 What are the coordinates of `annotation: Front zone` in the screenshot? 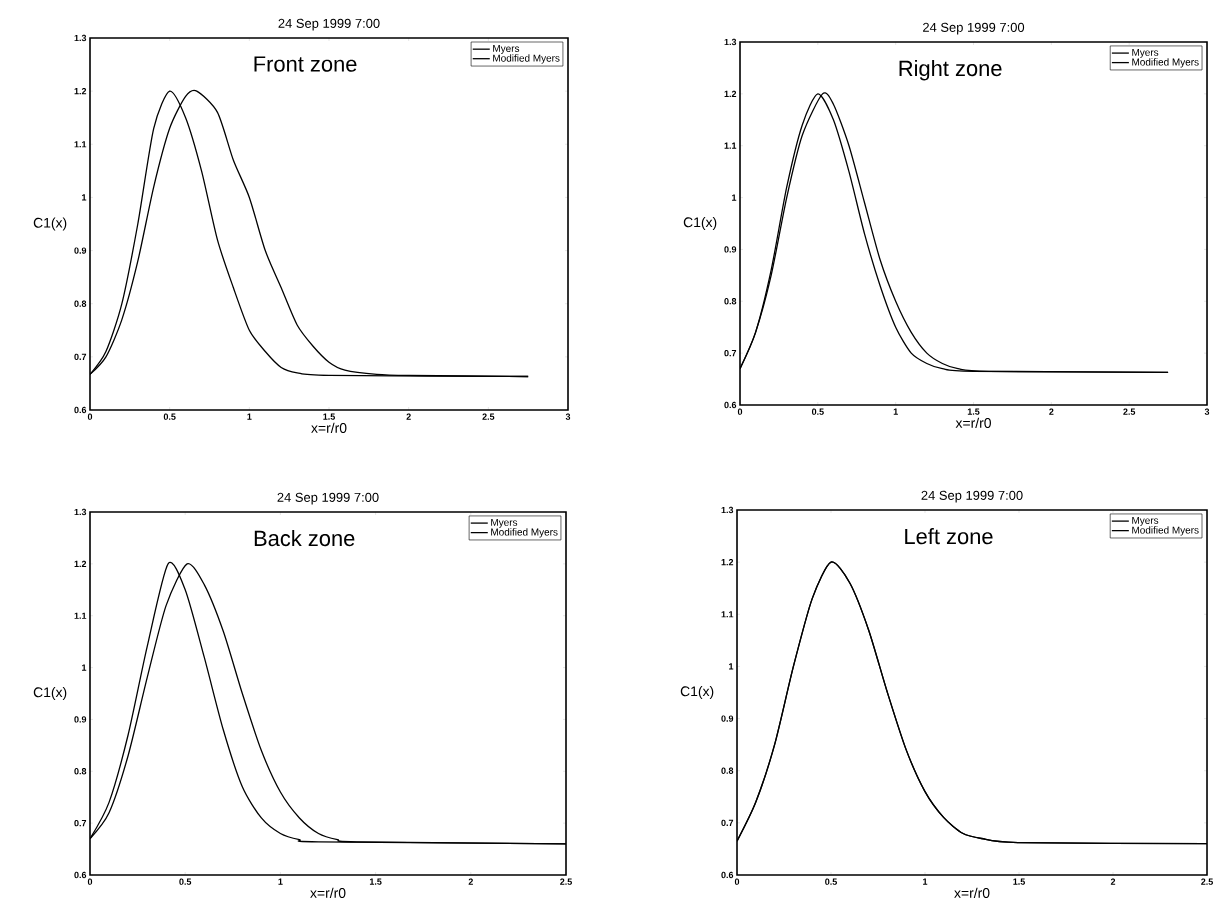 It's located at (305, 64).